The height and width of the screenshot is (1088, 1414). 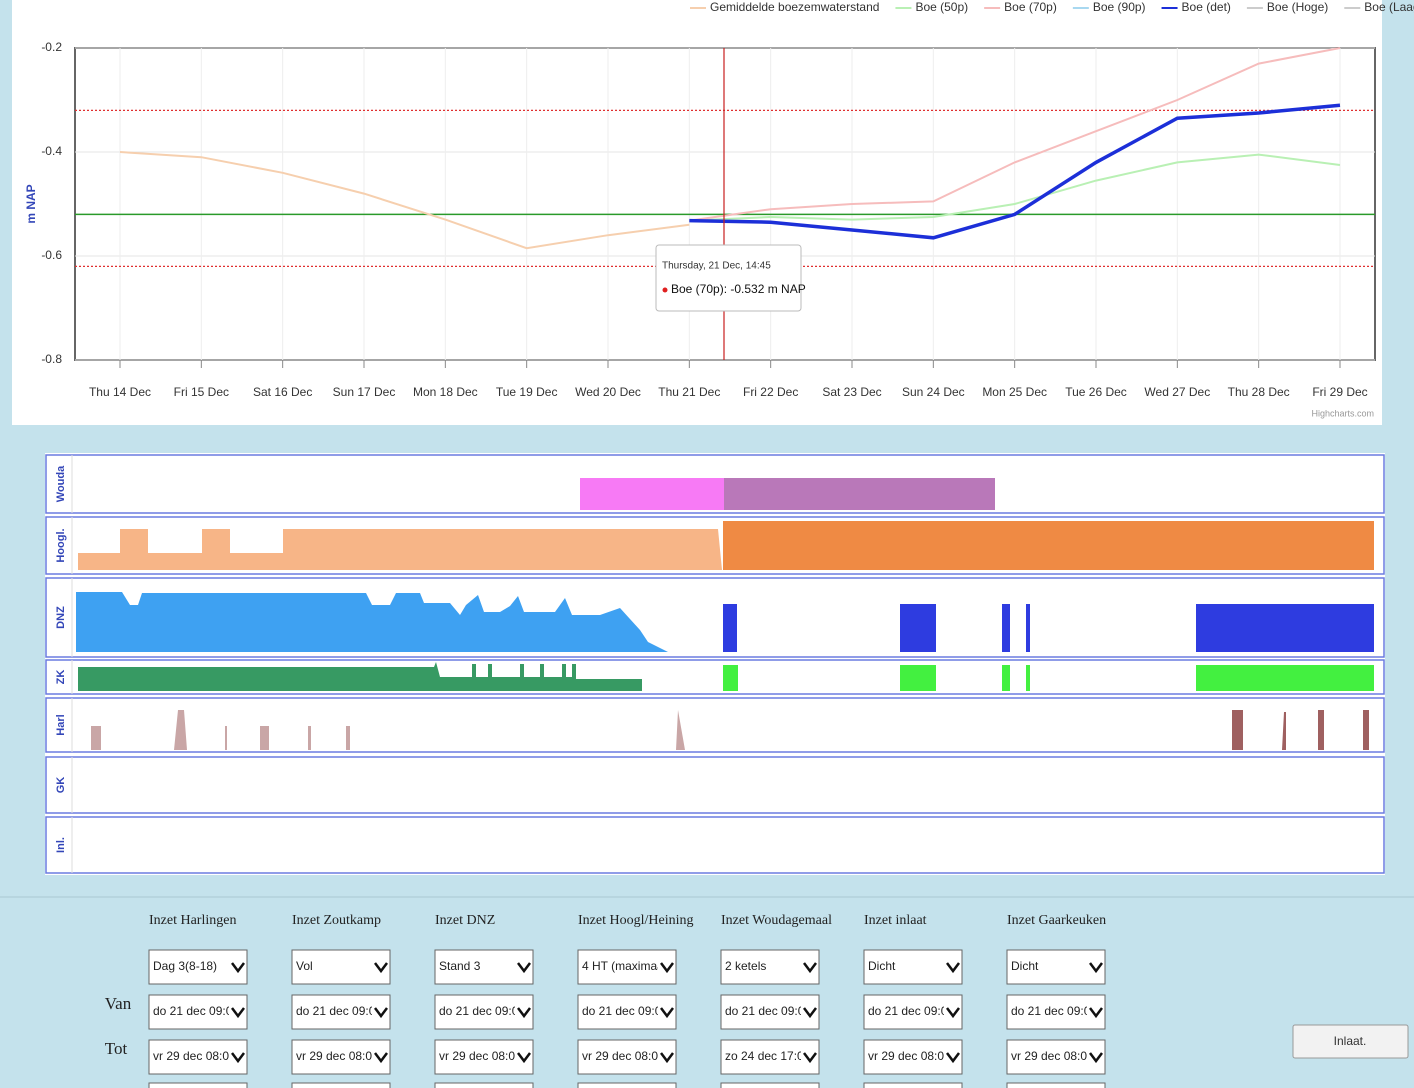 What do you see at coordinates (201, 392) in the screenshot?
I see `x-tick-label: Fri 15 Dec` at bounding box center [201, 392].